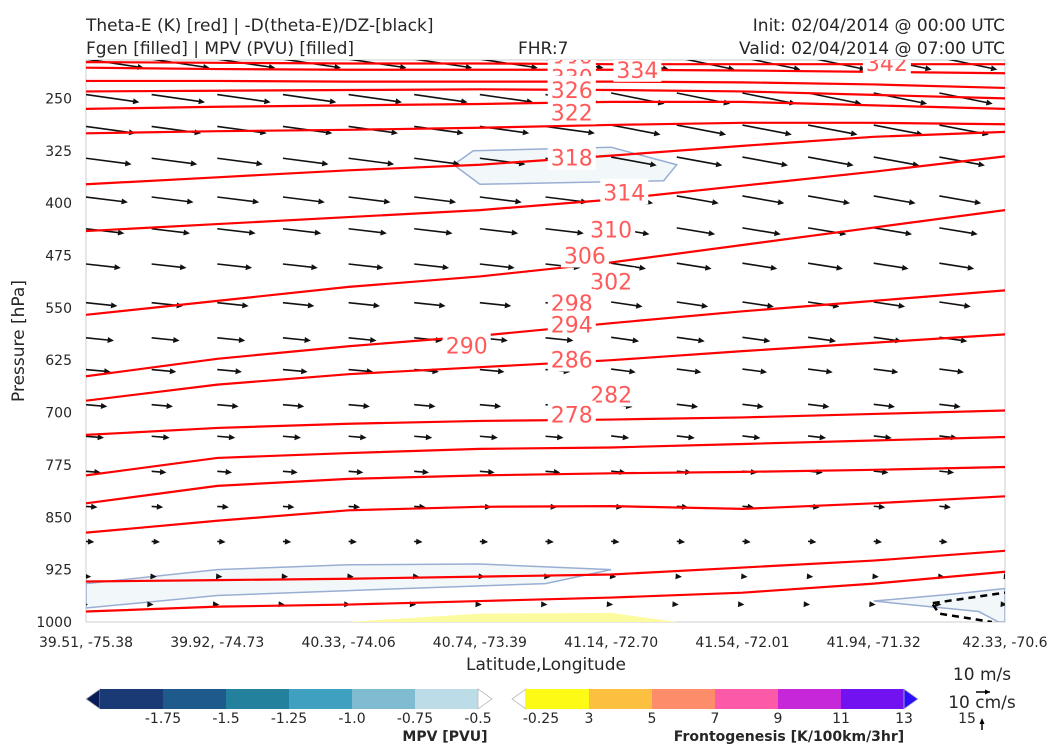 The height and width of the screenshot is (750, 1050). Describe the element at coordinates (982, 703) in the screenshot. I see `wind-scale-vertical-label: 10 cm/s` at that location.